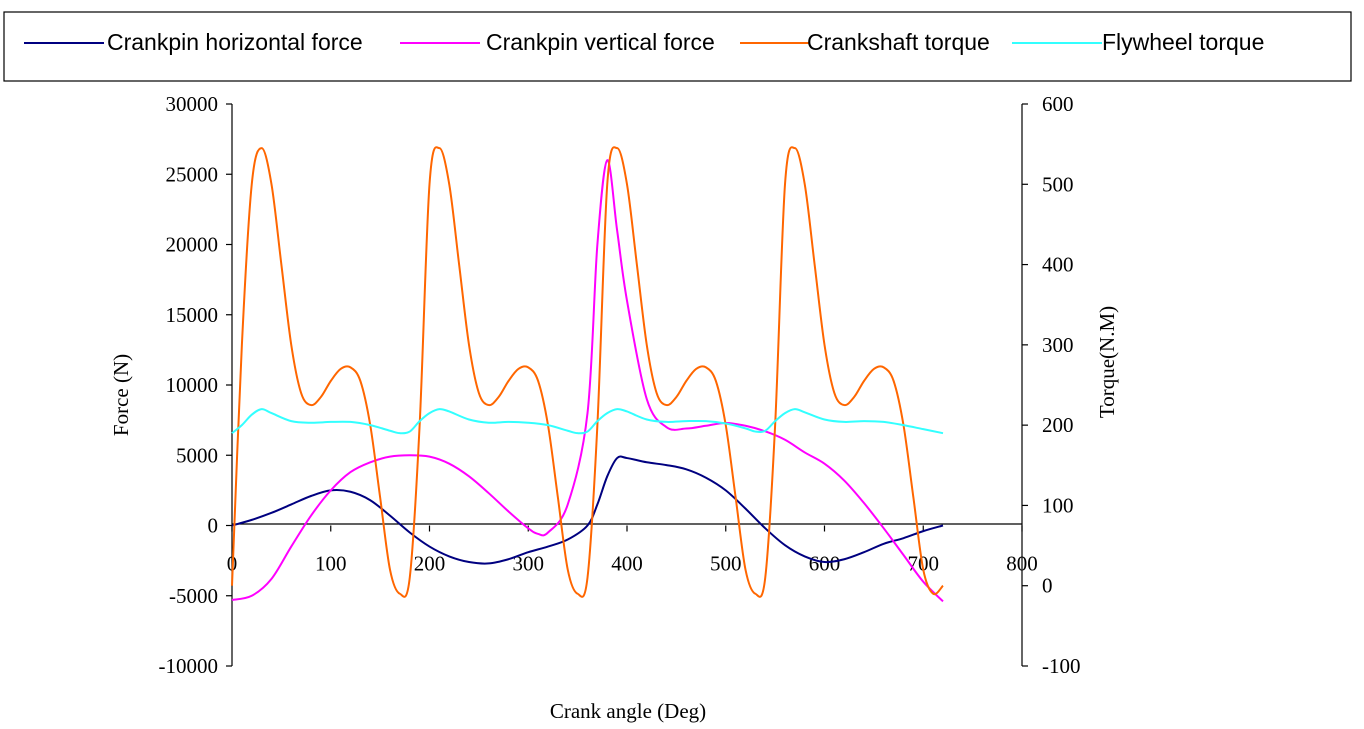 The image size is (1364, 729). I want to click on x-tick-label-1: 100, so click(331, 564).